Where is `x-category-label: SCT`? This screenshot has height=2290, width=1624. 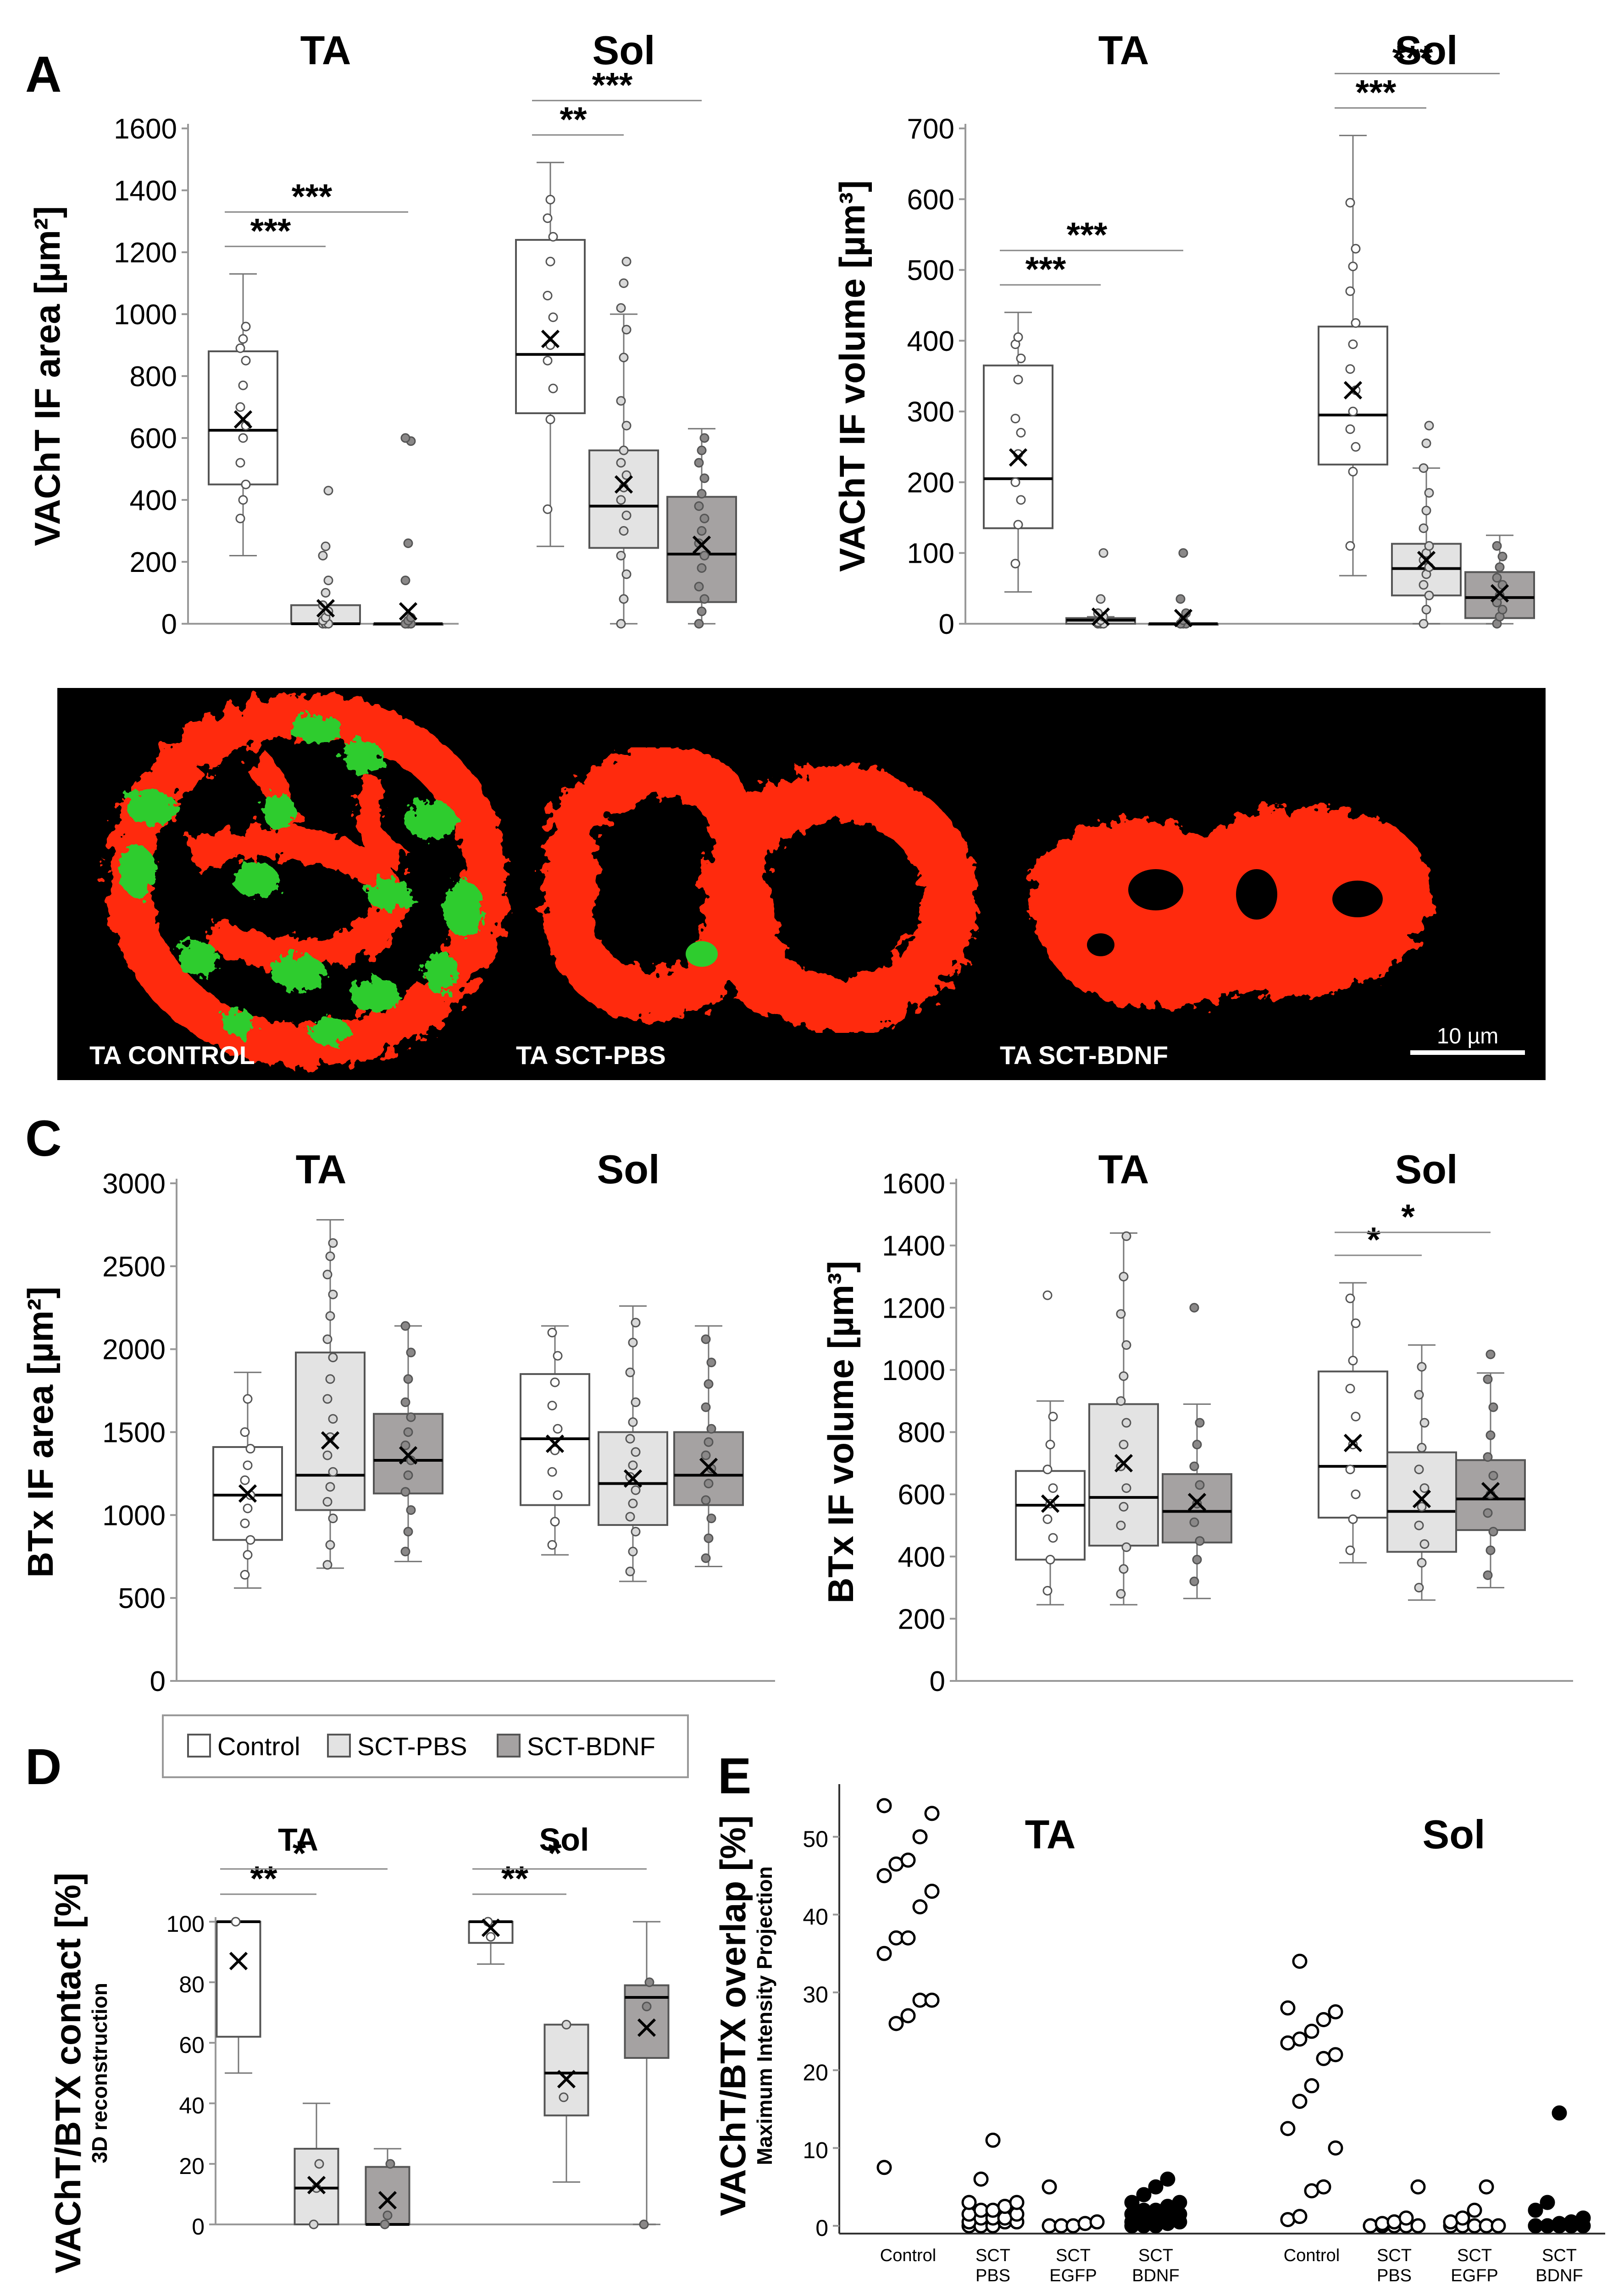
x-category-label: SCT is located at coordinates (1073, 2255).